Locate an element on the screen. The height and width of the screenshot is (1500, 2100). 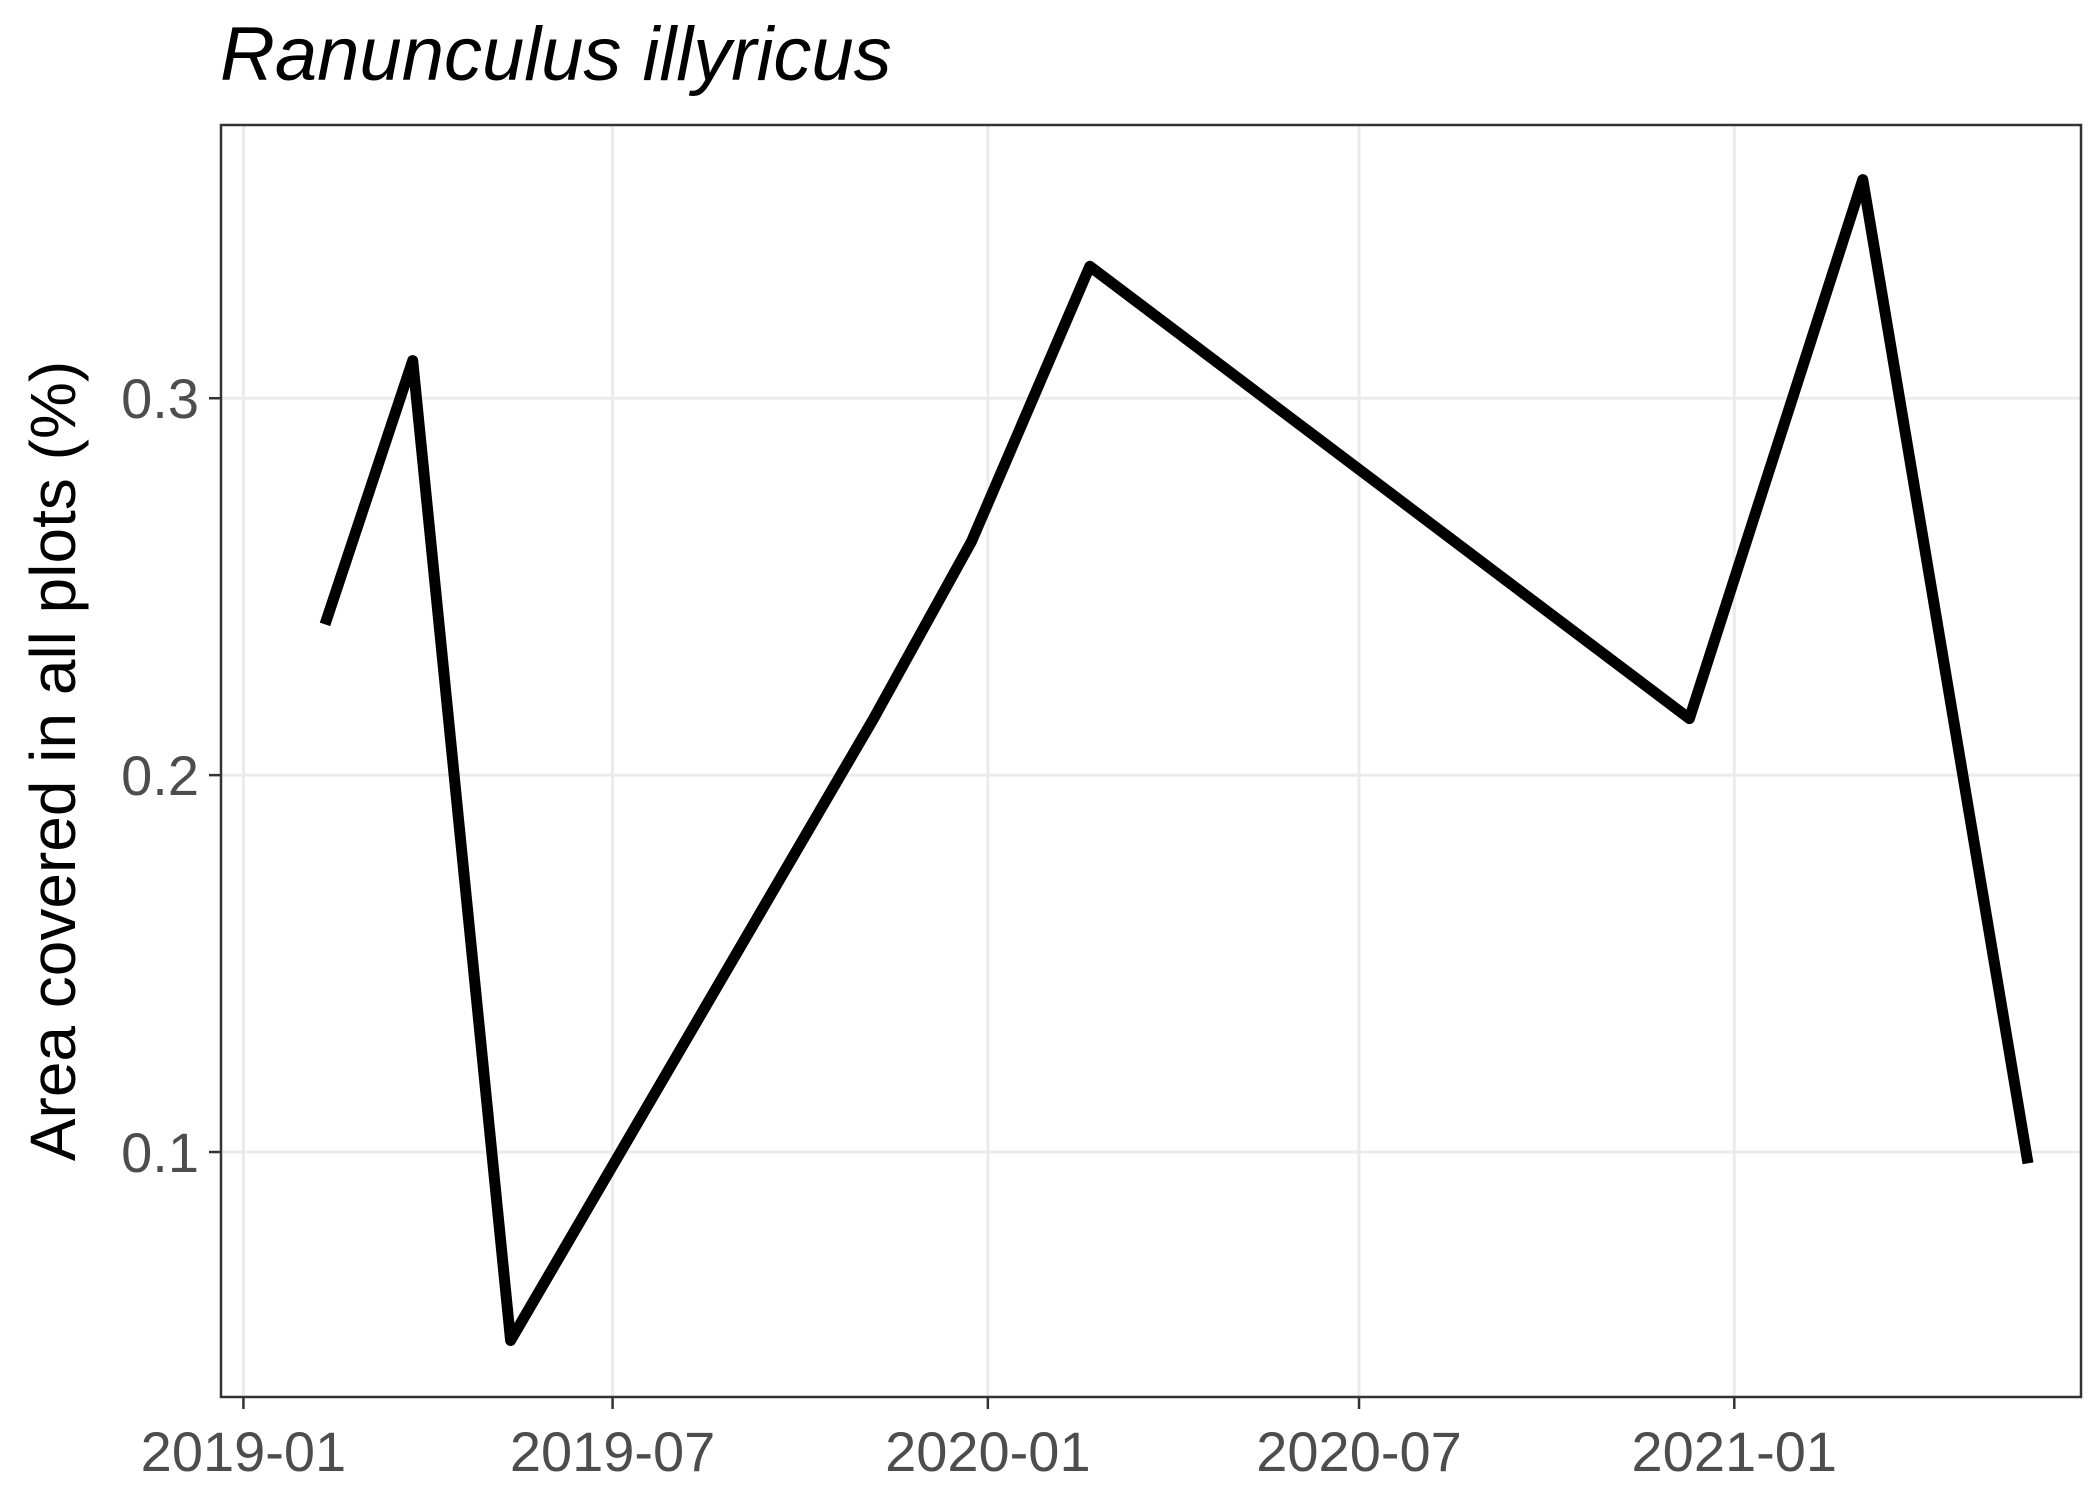
x-tick-label: 2020-07 is located at coordinates (1359, 1451).